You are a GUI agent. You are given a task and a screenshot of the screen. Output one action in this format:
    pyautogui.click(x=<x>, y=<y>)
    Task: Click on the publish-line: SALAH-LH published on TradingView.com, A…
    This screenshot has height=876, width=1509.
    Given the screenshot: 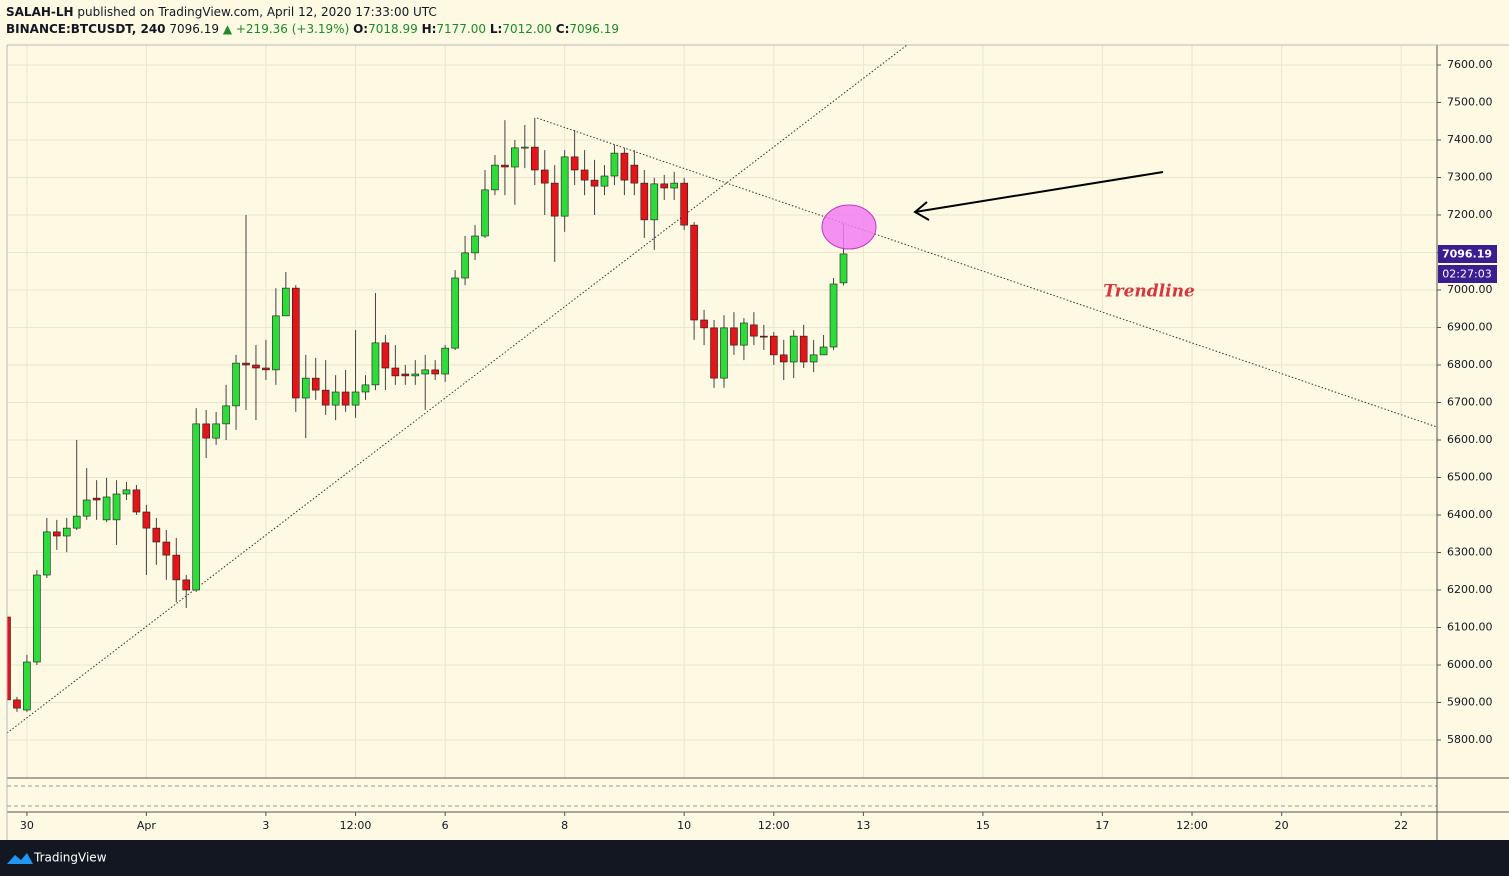 What is the action you would take?
    pyautogui.click(x=221, y=12)
    